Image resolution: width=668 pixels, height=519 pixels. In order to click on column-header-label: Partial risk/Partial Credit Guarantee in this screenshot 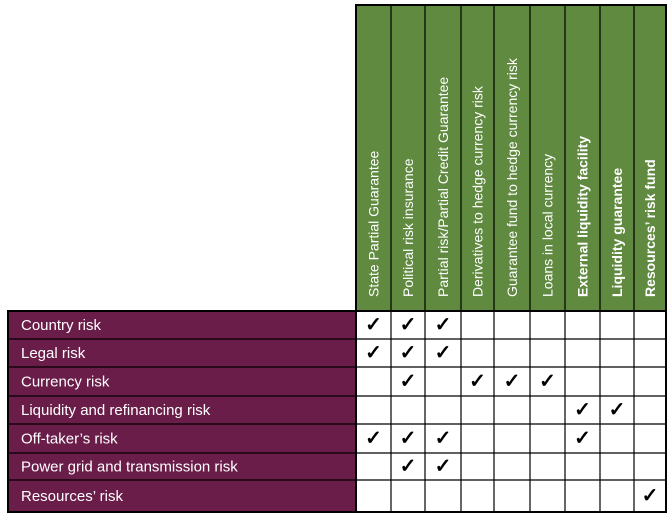, I will do `click(443, 187)`.